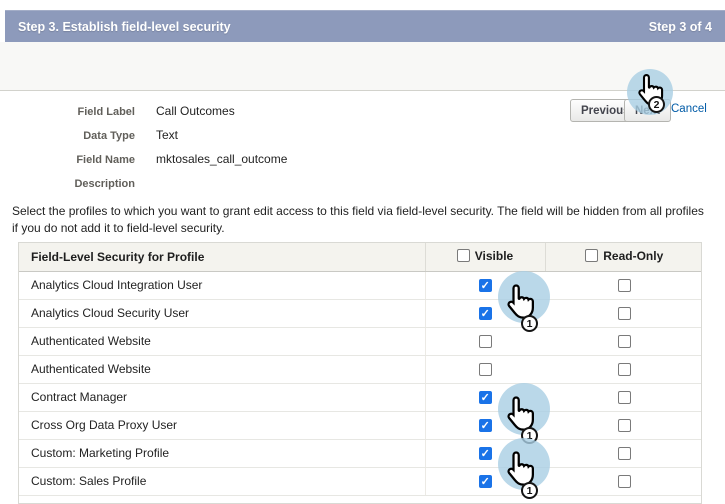  I want to click on table-row: Custom: Marketing Profile, so click(360, 453).